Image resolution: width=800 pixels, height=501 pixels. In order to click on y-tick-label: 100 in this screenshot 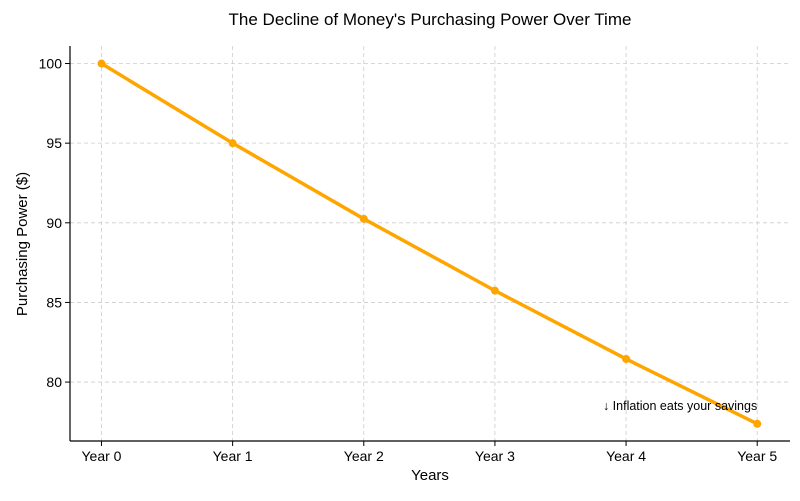, I will do `click(51, 64)`.